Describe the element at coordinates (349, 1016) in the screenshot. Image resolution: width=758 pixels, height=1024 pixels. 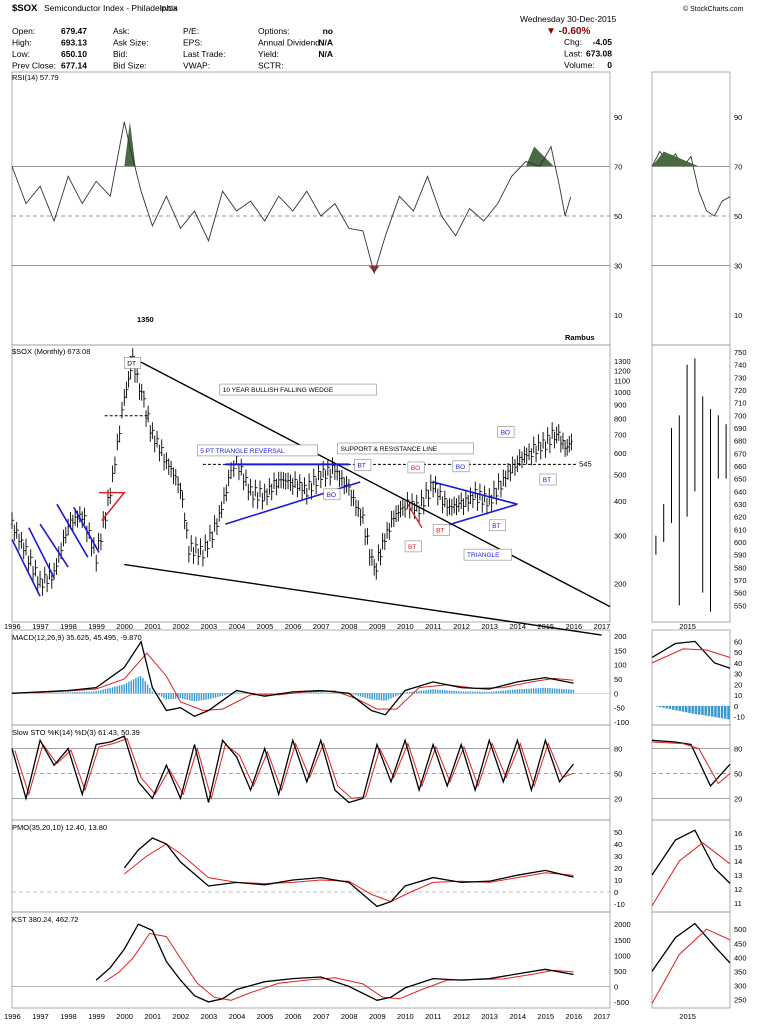
I see `x-tick-label-bottom: 2008` at that location.